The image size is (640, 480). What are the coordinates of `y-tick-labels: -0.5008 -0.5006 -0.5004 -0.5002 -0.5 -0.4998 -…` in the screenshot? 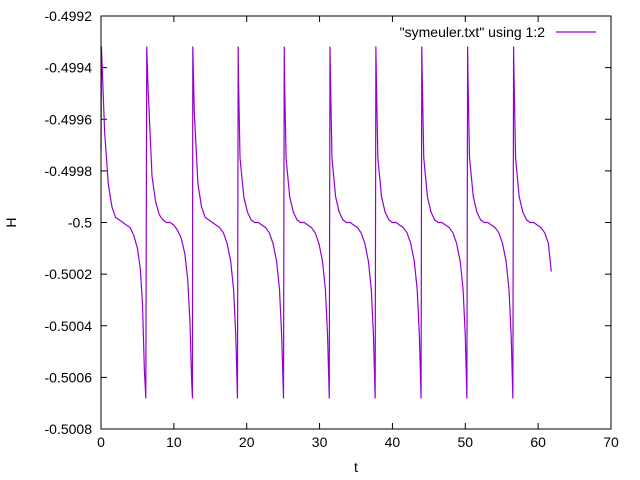 It's located at (69, 222).